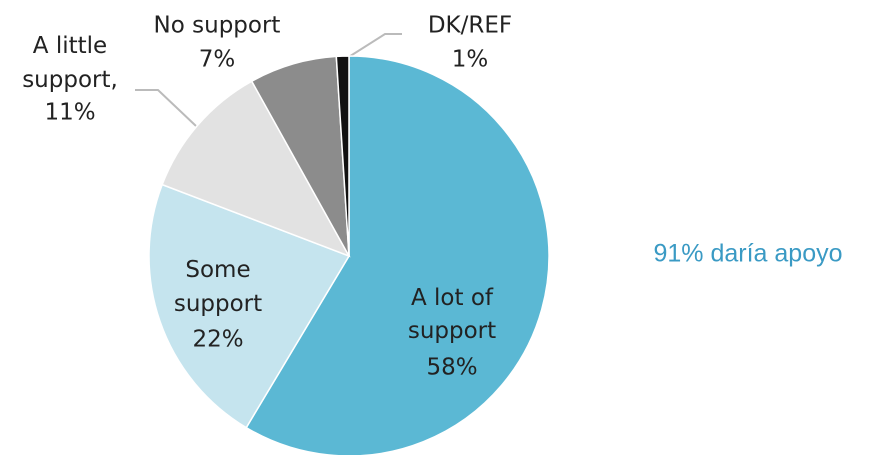 The width and height of the screenshot is (881, 455). I want to click on slice-label: Some support, so click(218, 287).